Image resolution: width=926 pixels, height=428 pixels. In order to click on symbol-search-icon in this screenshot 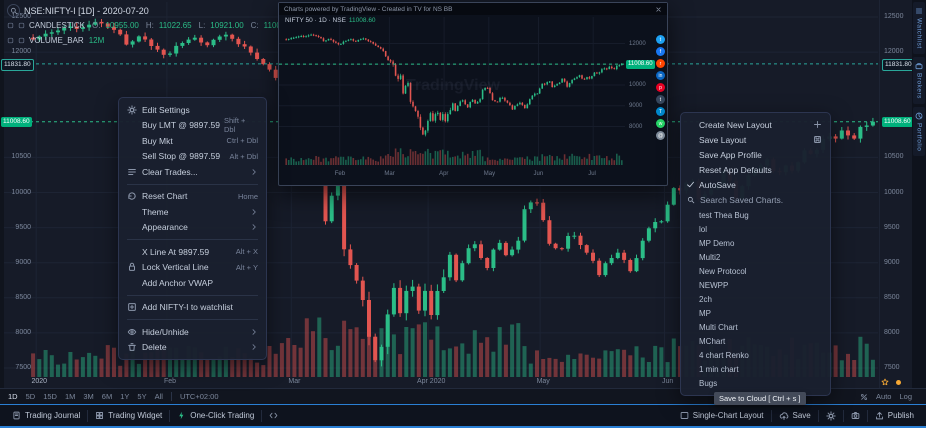, I will do `click(13, 10)`.